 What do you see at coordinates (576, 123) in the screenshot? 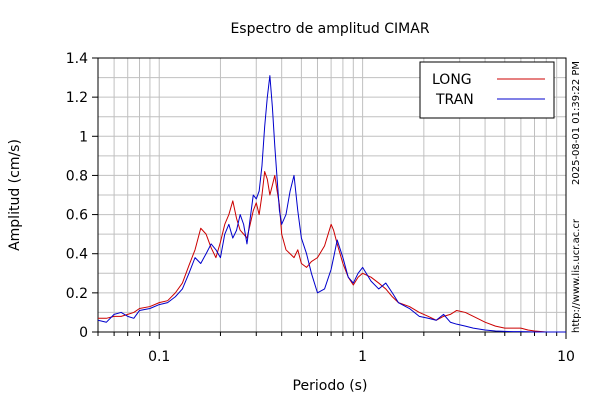
I see `timestamp-text: 2025-08-01 01:39:22 PM` at bounding box center [576, 123].